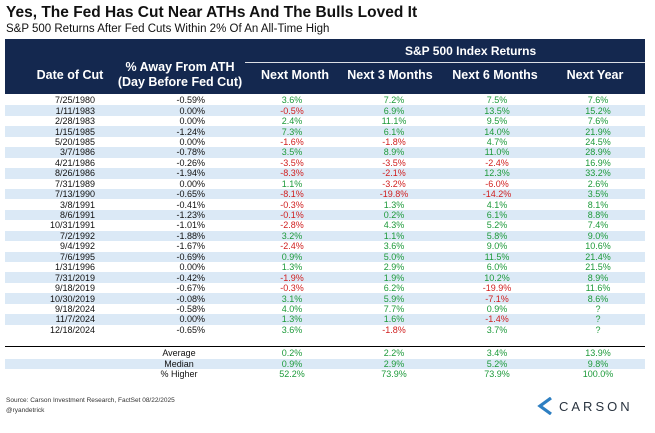  What do you see at coordinates (497, 374) in the screenshot?
I see `summary-m6: 73.9%` at bounding box center [497, 374].